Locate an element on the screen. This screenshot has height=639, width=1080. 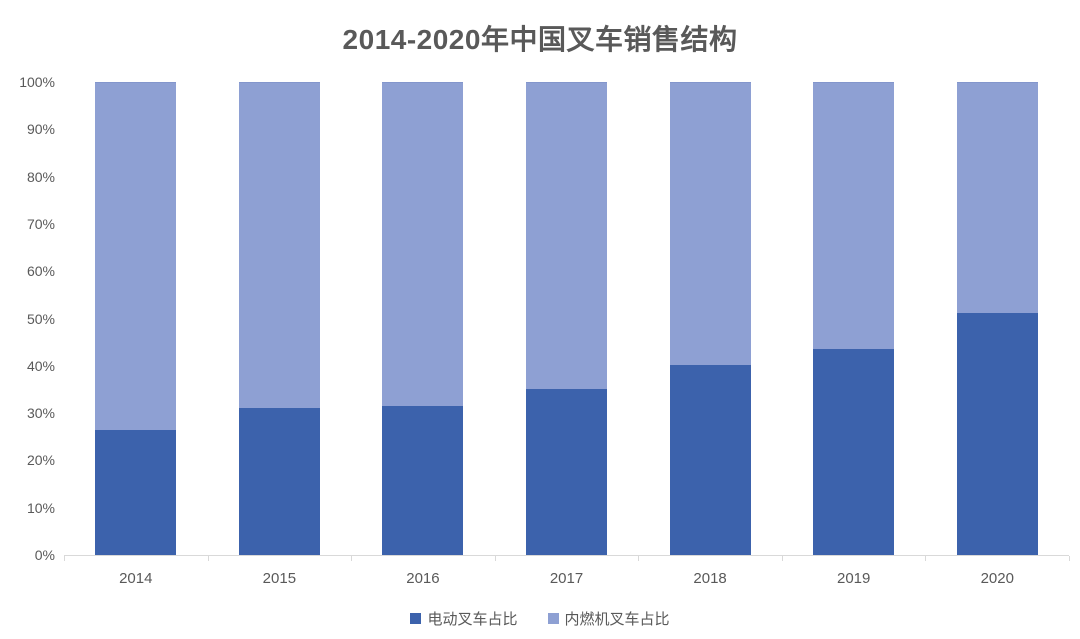
x-axis-label: 2015 is located at coordinates (279, 578).